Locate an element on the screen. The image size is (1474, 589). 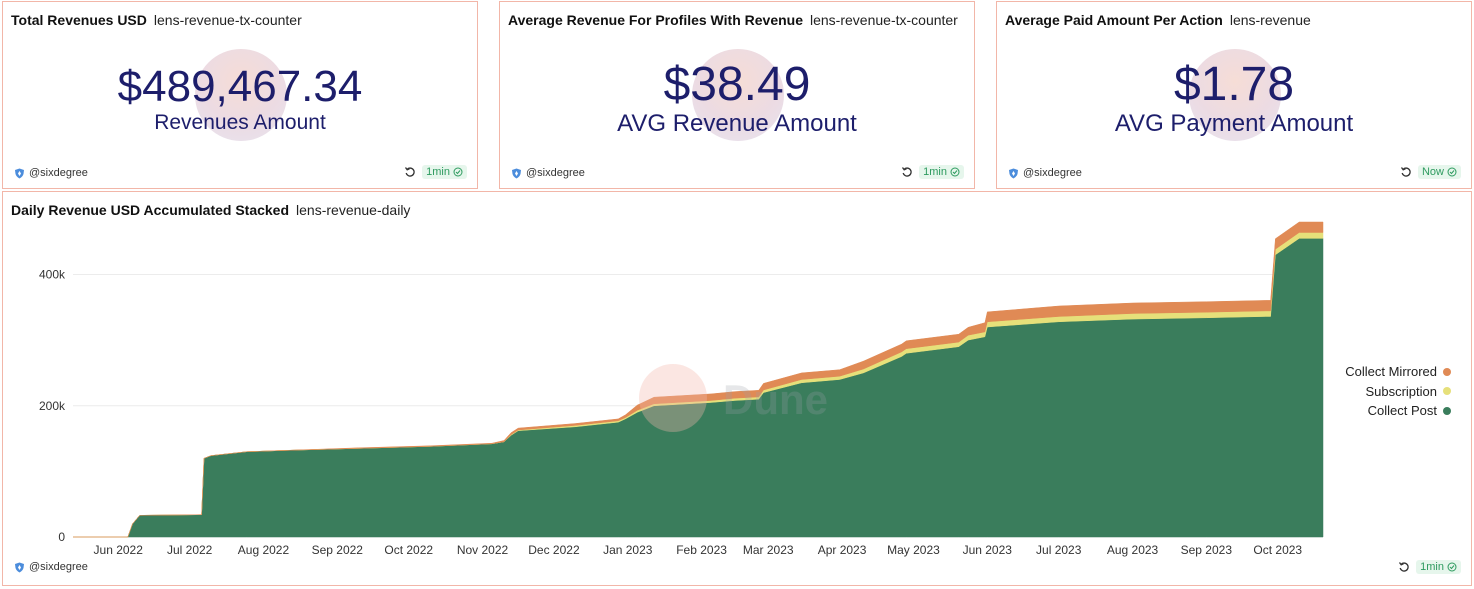
legend-label: Collect Mirrored is located at coordinates (1391, 372).